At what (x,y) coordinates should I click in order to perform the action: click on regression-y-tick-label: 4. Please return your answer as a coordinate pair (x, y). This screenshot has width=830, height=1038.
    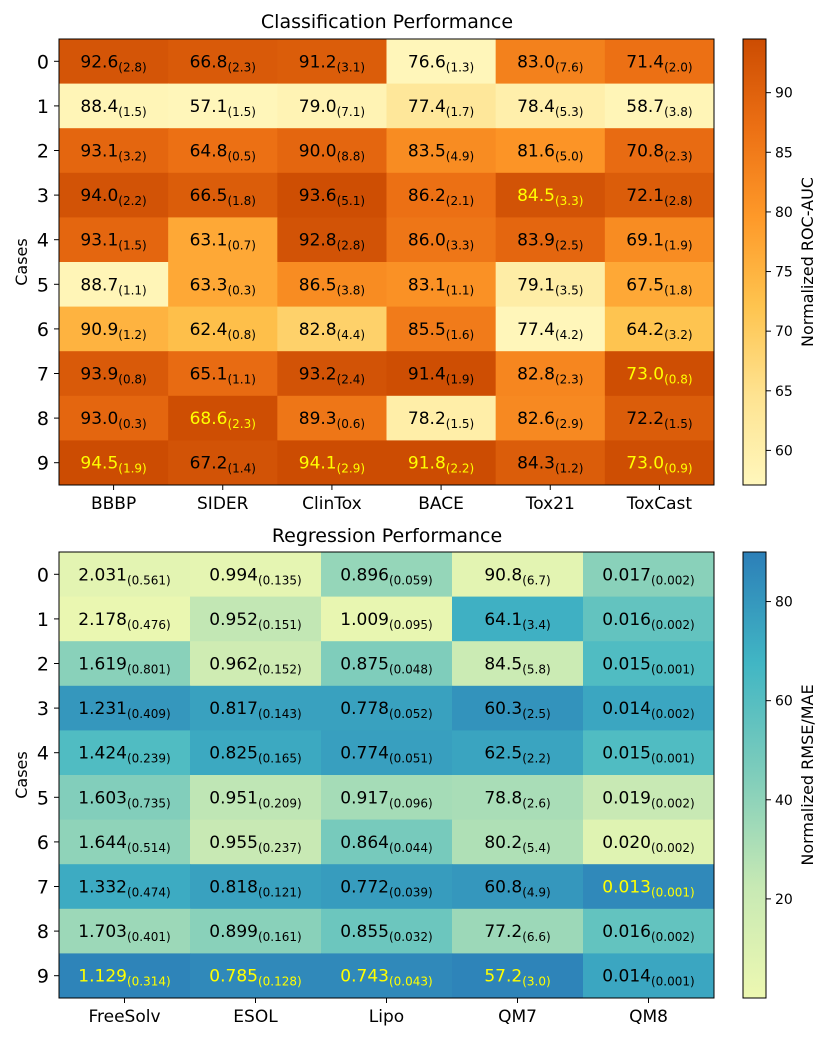
    Looking at the image, I should click on (43, 754).